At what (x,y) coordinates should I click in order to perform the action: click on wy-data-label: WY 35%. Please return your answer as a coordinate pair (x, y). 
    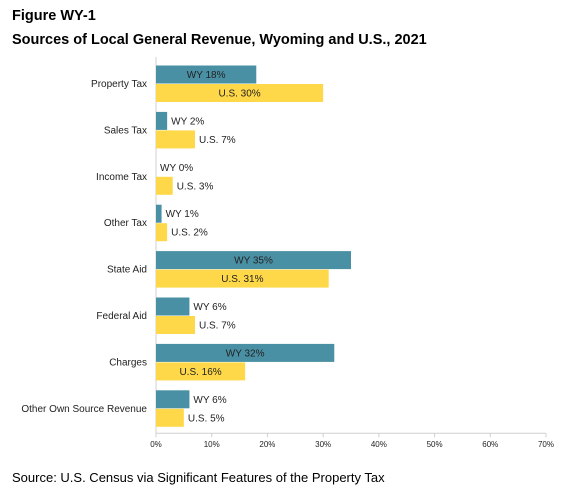
    Looking at the image, I should click on (253, 261).